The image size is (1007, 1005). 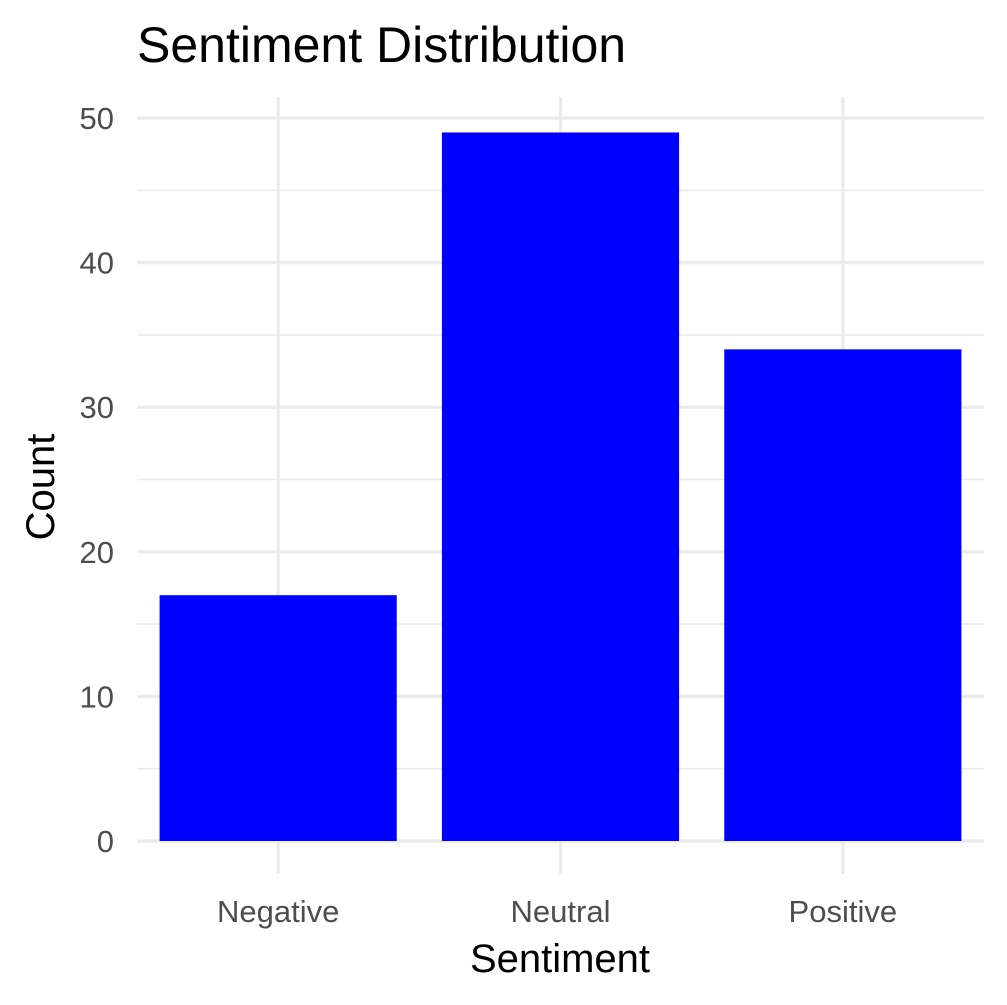 I want to click on y-tick-label: 50, so click(x=97, y=118).